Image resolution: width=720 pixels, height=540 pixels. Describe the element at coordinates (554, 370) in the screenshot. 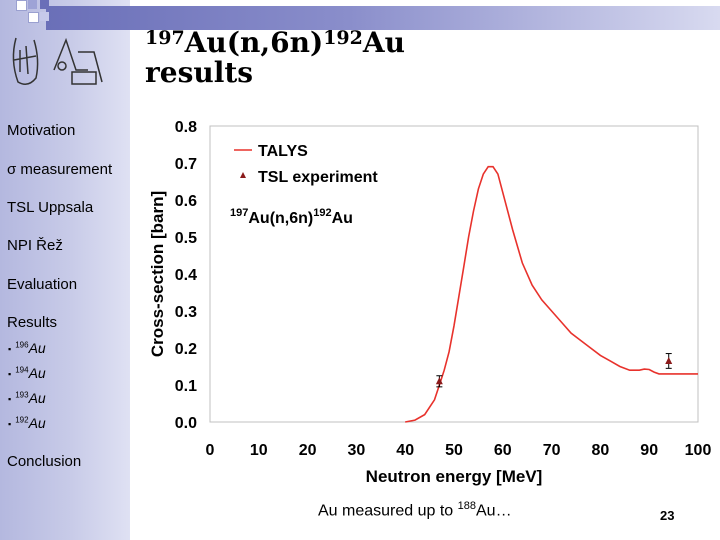

I see `series-points-tsl-experiment` at that location.